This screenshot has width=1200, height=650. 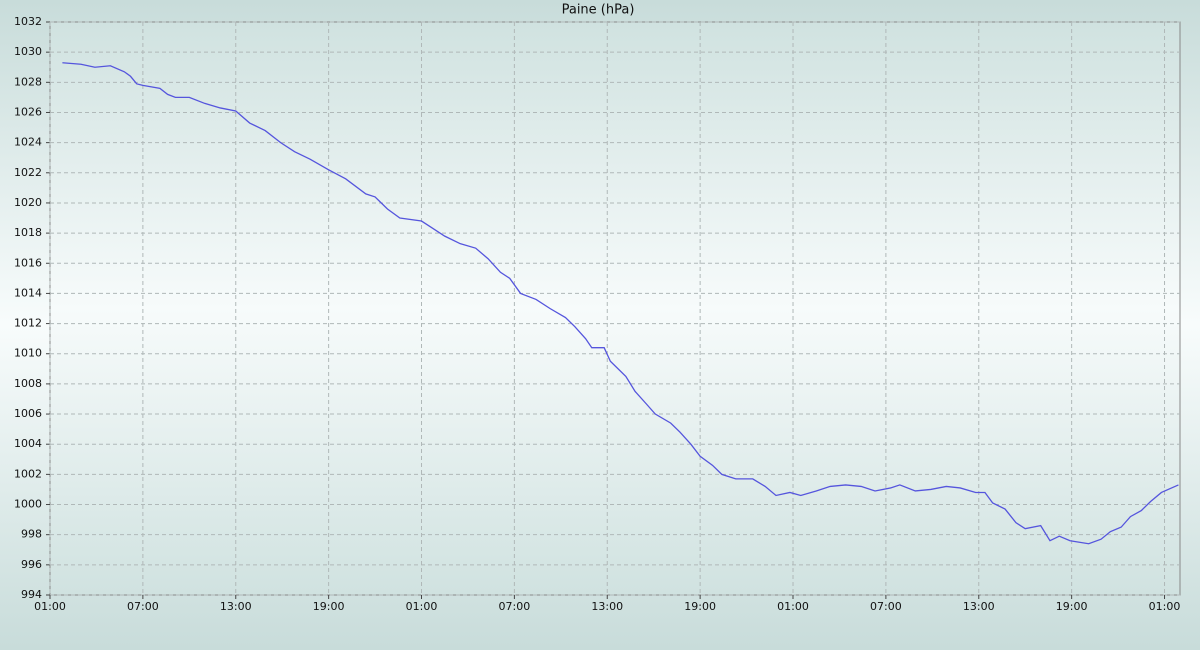 What do you see at coordinates (28, 262) in the screenshot?
I see `y-tick-label: 1016` at bounding box center [28, 262].